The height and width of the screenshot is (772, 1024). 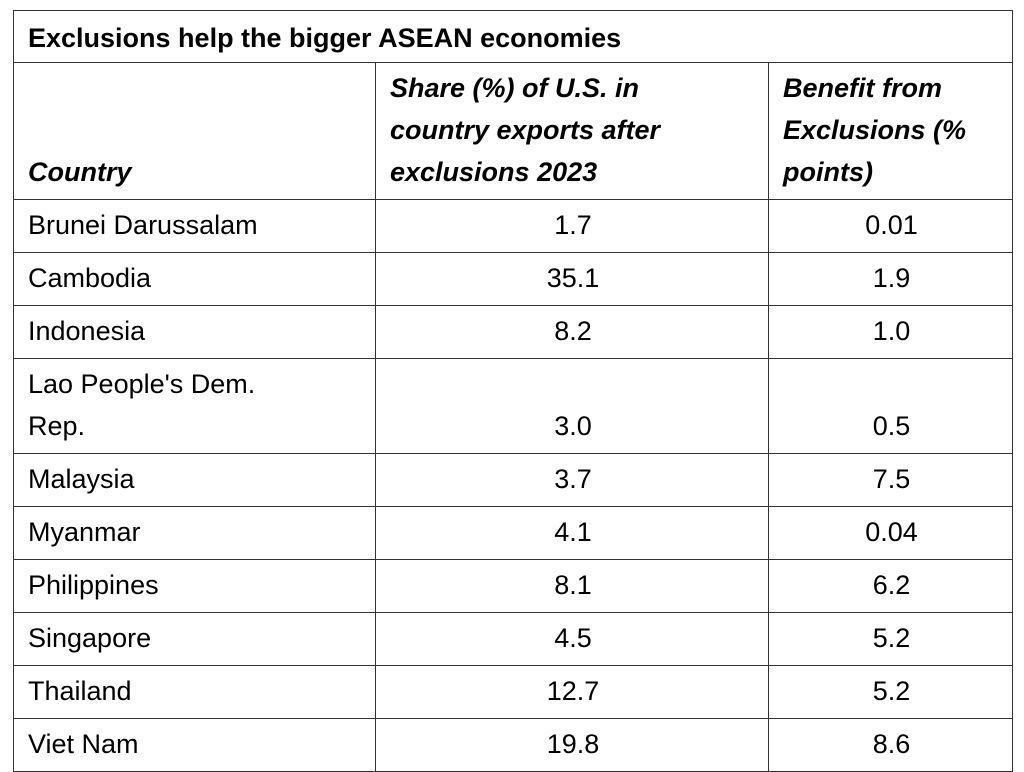 I want to click on table-cell: 3.7, so click(x=572, y=480).